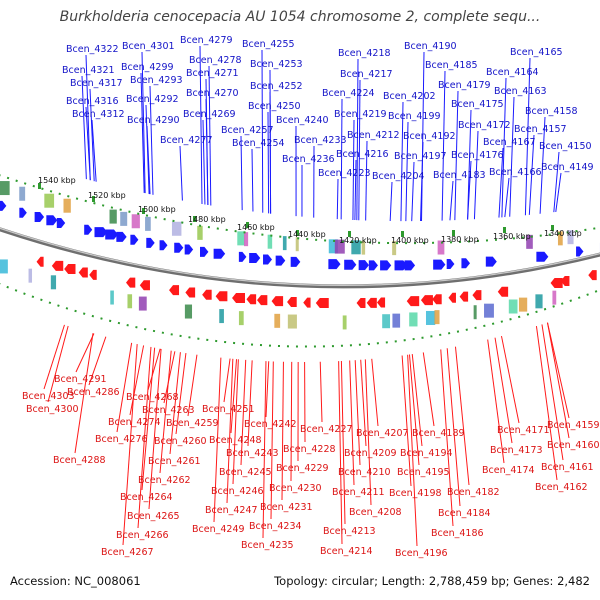 The height and width of the screenshot is (600, 600). I want to click on gene-label: Bcen_4301, so click(148, 46).